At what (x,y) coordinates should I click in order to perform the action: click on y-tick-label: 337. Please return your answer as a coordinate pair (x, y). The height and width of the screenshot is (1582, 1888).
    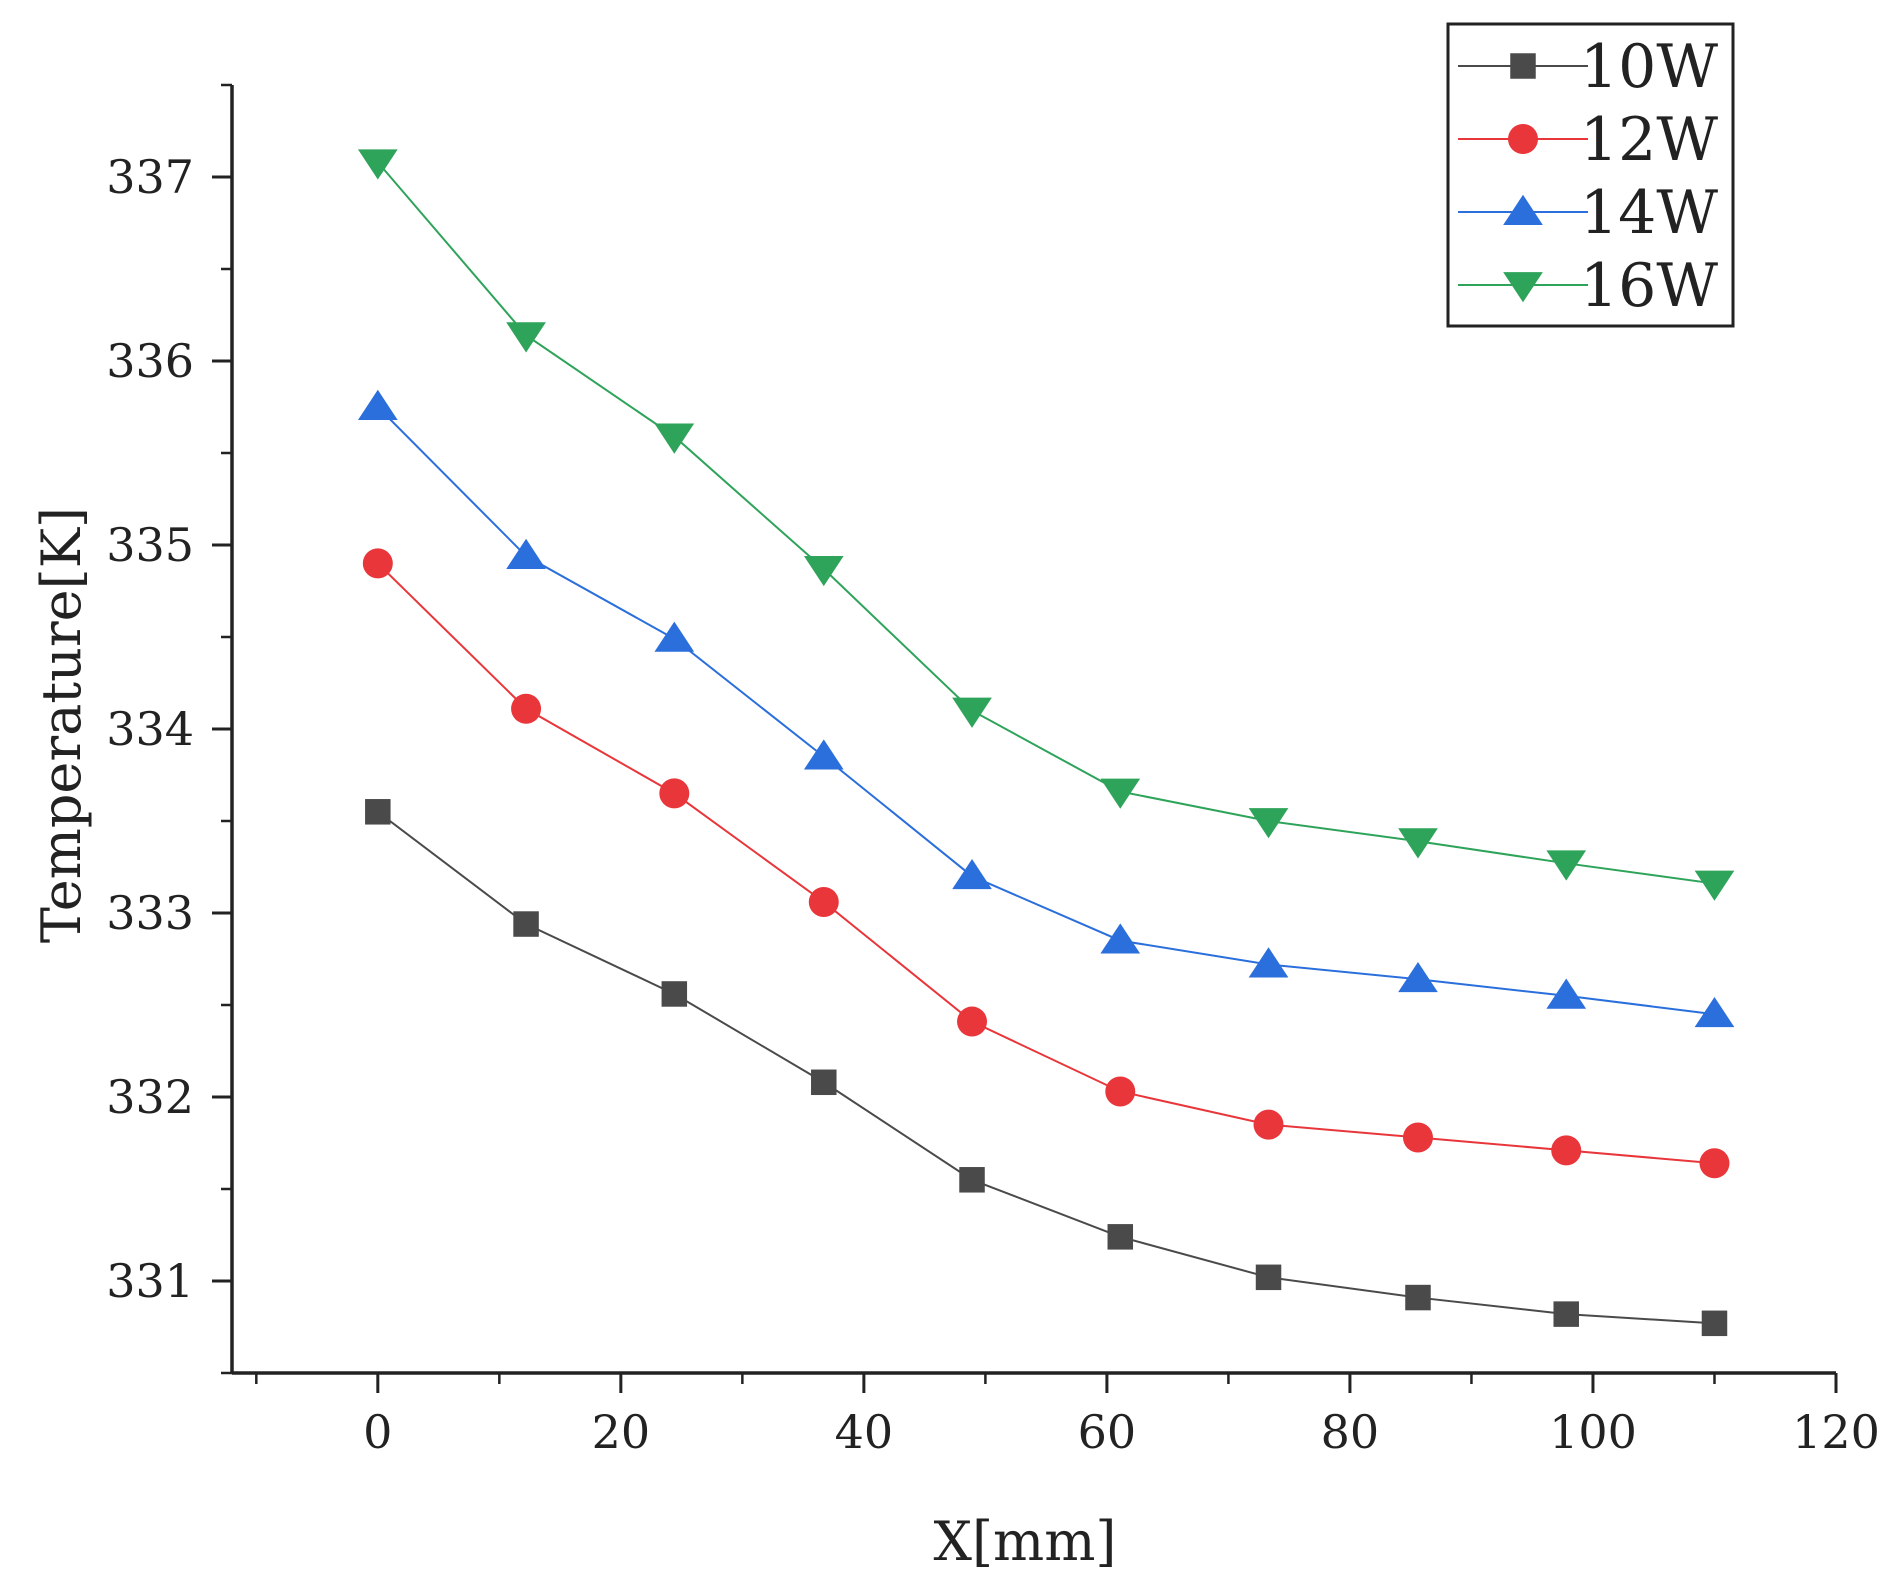
    Looking at the image, I should click on (150, 177).